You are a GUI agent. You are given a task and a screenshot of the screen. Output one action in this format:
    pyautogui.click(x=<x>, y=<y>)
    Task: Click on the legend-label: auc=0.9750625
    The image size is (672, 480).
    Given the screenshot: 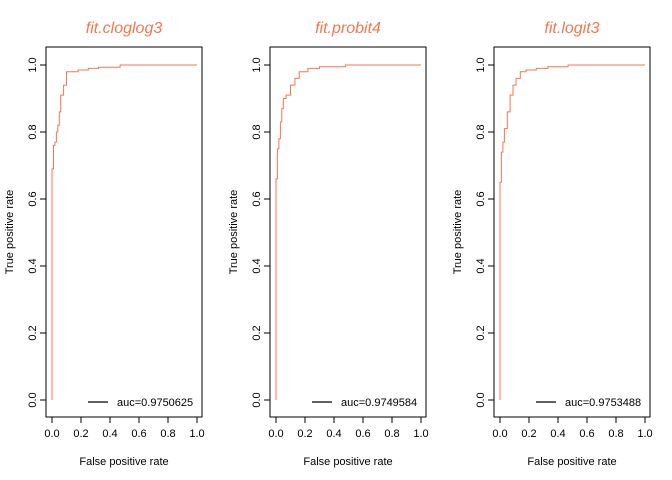 What is the action you would take?
    pyautogui.click(x=155, y=403)
    